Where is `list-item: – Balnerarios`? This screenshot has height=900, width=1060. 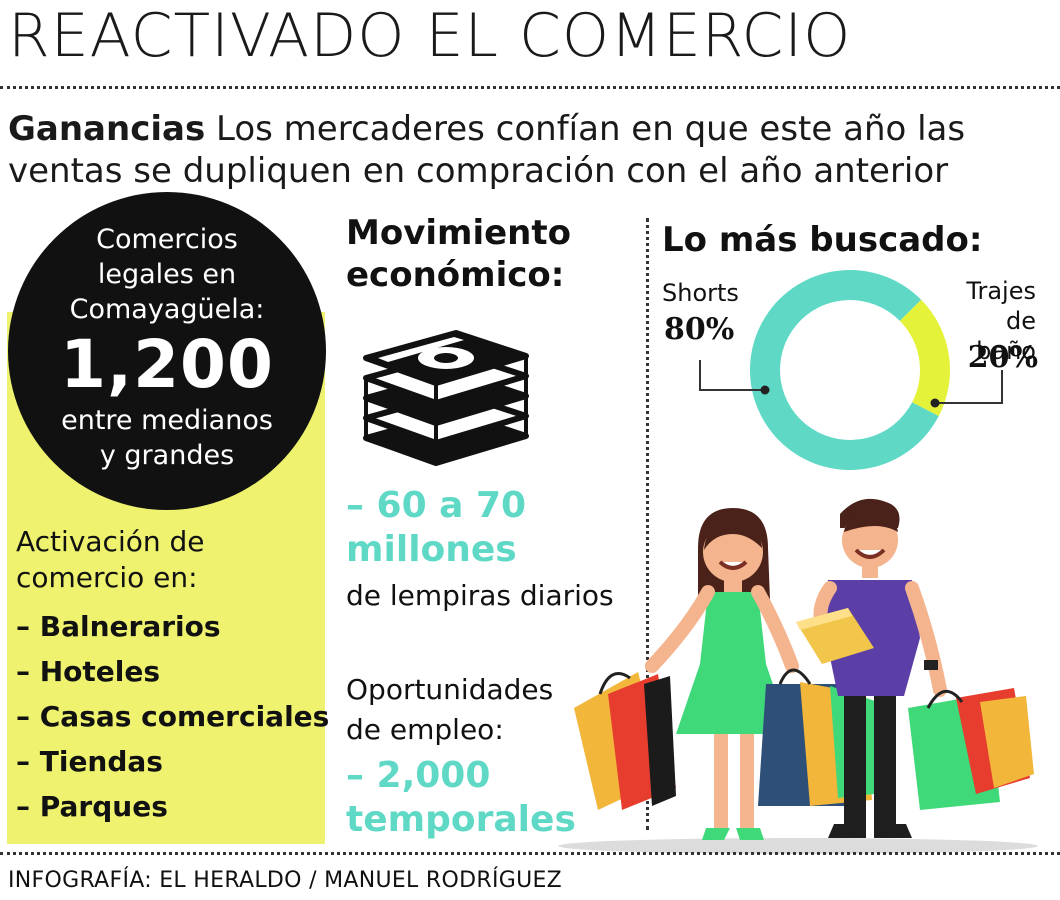 list-item: – Balnerarios is located at coordinates (118, 626).